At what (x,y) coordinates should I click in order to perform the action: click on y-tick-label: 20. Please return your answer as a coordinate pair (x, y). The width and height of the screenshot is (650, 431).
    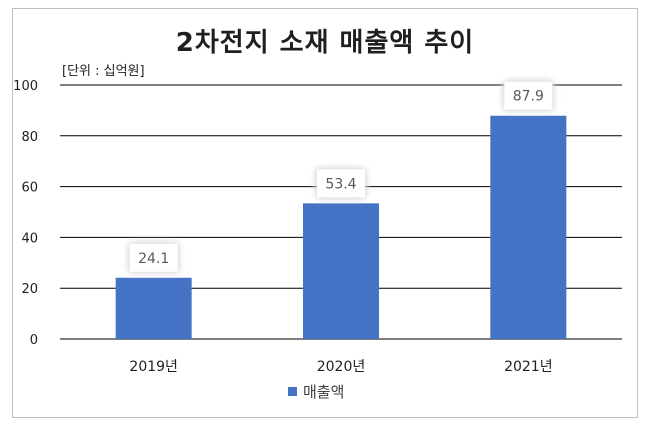
    Looking at the image, I should click on (29, 289).